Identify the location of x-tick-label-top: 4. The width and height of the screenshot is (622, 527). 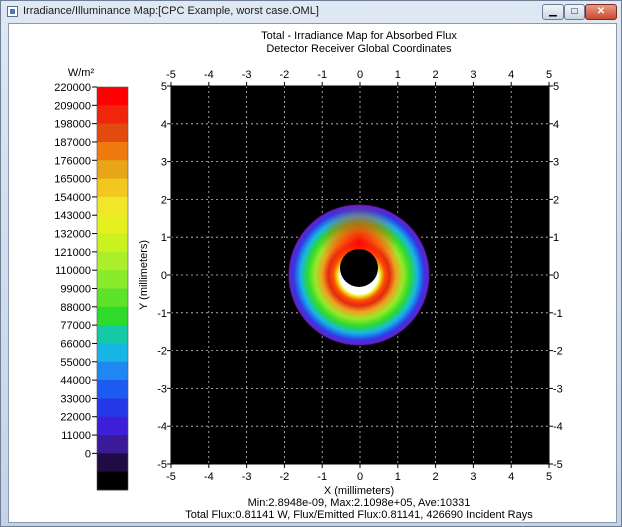
(511, 75).